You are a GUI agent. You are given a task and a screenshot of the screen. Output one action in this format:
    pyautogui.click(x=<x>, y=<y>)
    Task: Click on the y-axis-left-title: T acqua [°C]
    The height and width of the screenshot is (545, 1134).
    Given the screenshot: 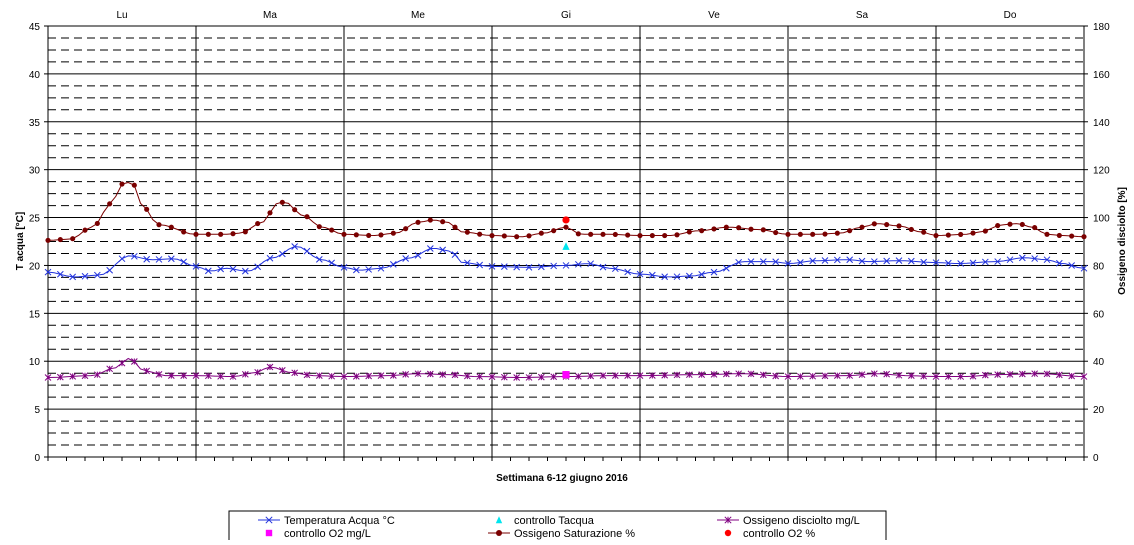 What is the action you would take?
    pyautogui.click(x=20, y=241)
    